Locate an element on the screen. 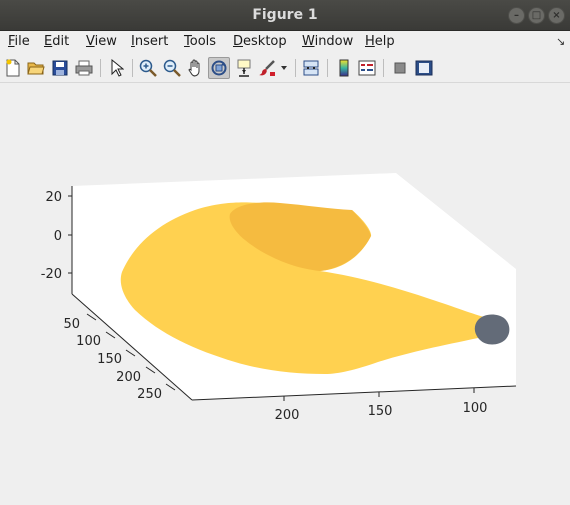 The width and height of the screenshot is (570, 505). z-ticks is located at coordinates (70, 234).